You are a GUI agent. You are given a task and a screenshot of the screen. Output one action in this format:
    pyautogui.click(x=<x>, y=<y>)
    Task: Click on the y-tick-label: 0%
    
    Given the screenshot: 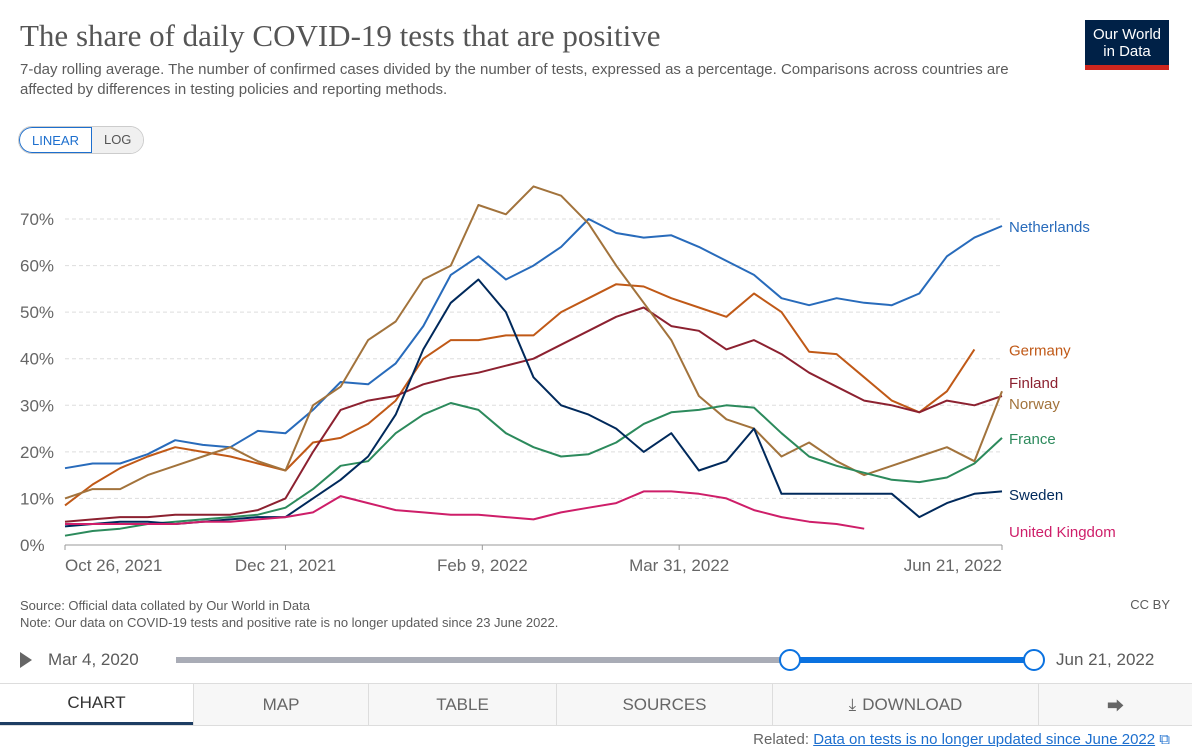 What is the action you would take?
    pyautogui.click(x=32, y=545)
    